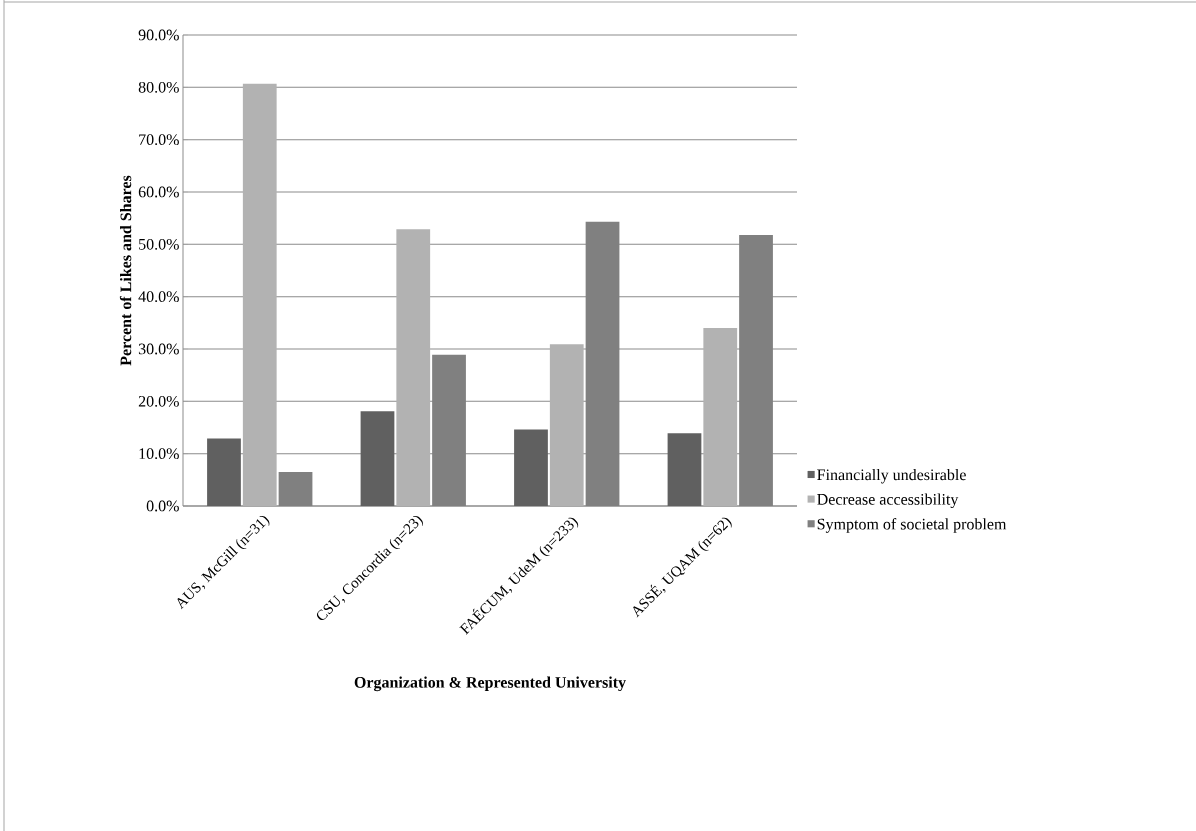 The width and height of the screenshot is (1196, 831). What do you see at coordinates (159, 454) in the screenshot?
I see `y-tick-label: 10.0%` at bounding box center [159, 454].